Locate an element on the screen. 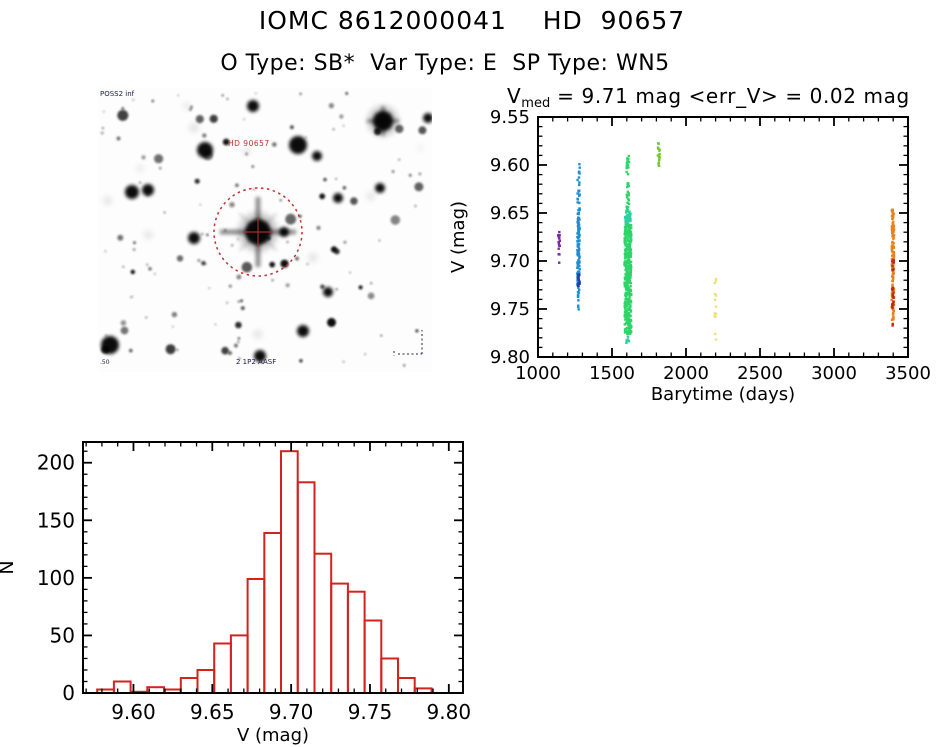 Image resolution: width=944 pixels, height=747 pixels. x-tick-label: 1000 is located at coordinates (538, 373).